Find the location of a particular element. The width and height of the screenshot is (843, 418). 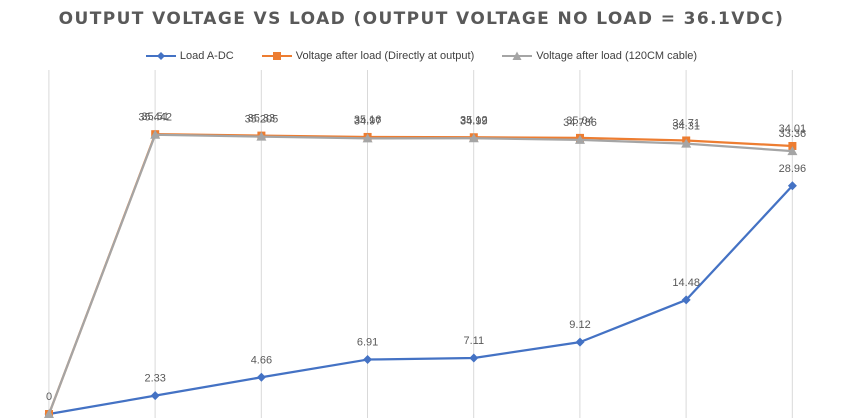

data-label: 34.786 is located at coordinates (580, 123).